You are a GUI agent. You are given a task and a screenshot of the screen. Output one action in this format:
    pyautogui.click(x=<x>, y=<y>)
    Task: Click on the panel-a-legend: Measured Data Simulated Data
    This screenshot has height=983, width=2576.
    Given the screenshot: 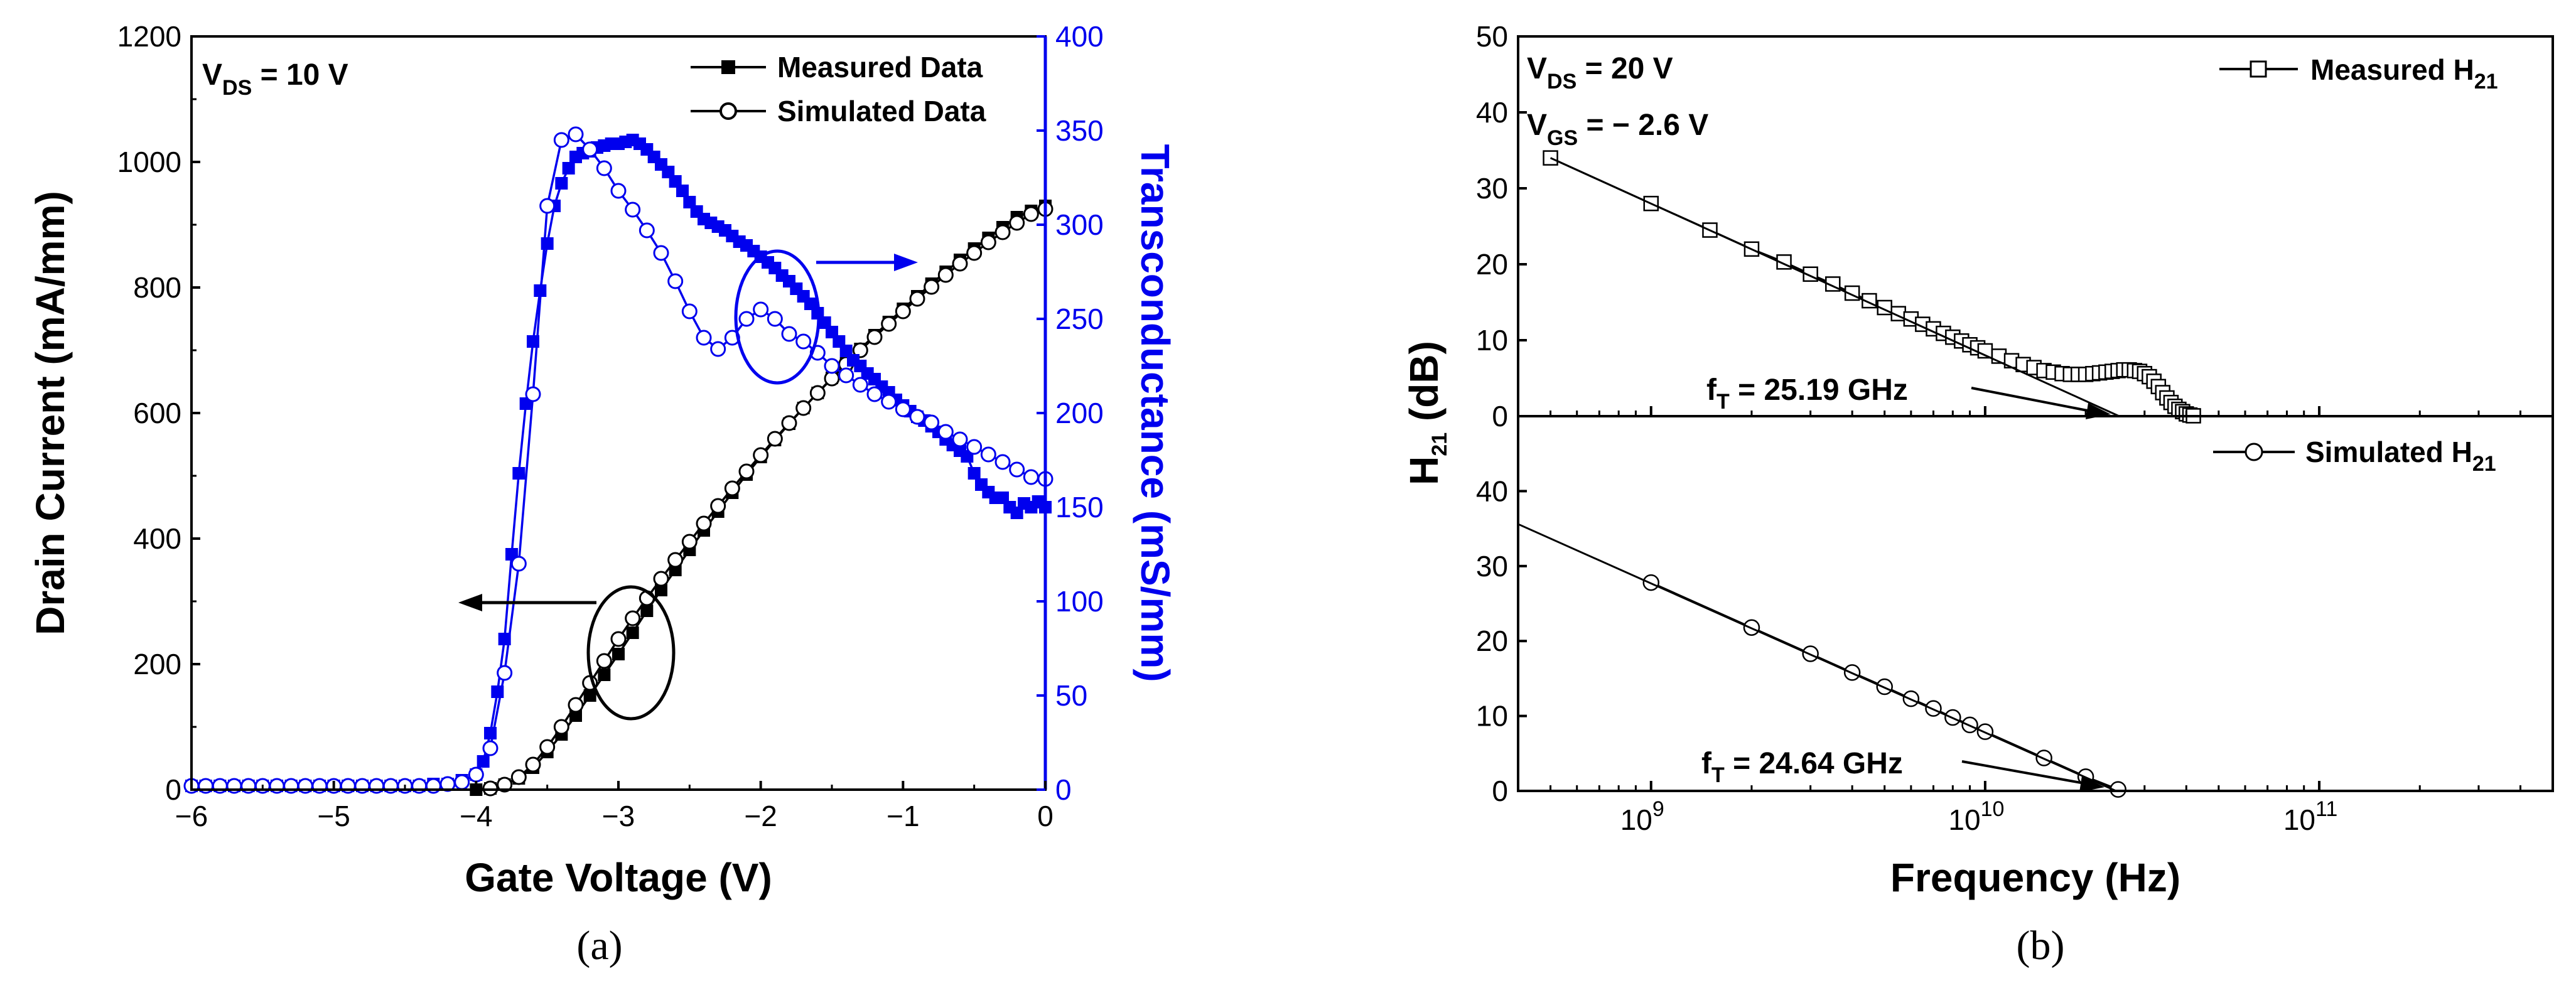 What is the action you would take?
    pyautogui.click(x=838, y=89)
    